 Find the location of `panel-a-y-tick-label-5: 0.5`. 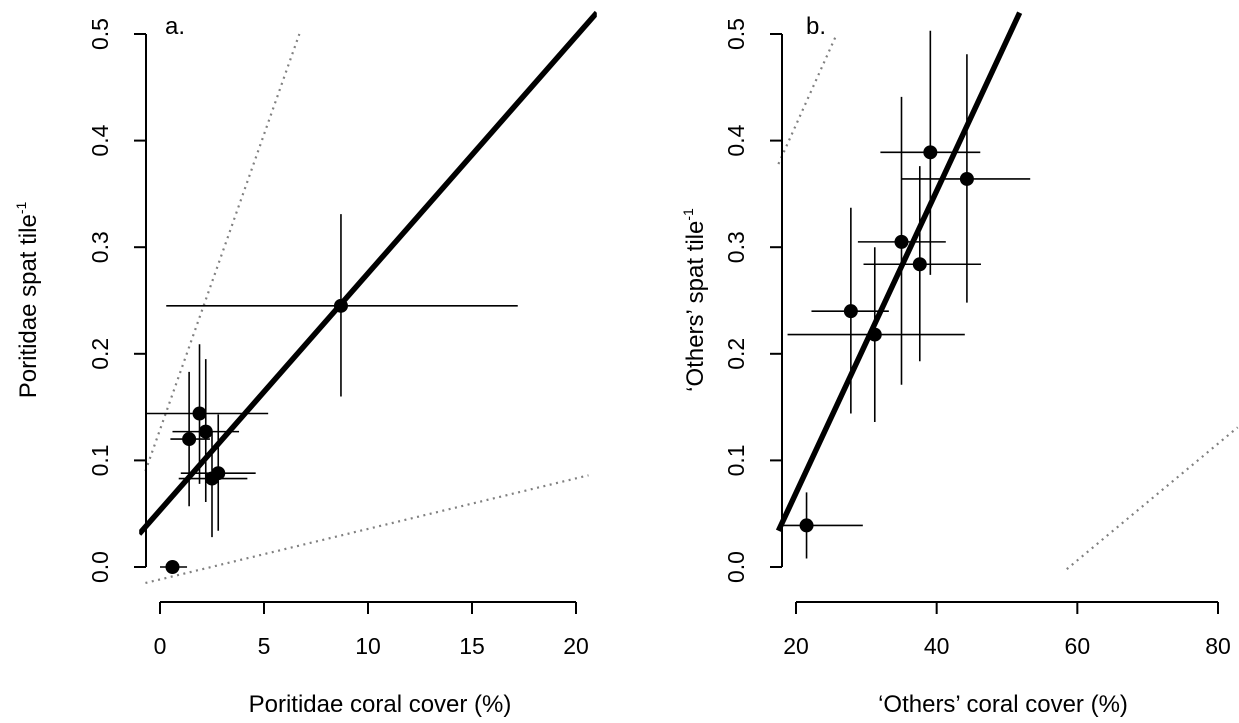

panel-a-y-tick-label-5: 0.5 is located at coordinates (100, 34).